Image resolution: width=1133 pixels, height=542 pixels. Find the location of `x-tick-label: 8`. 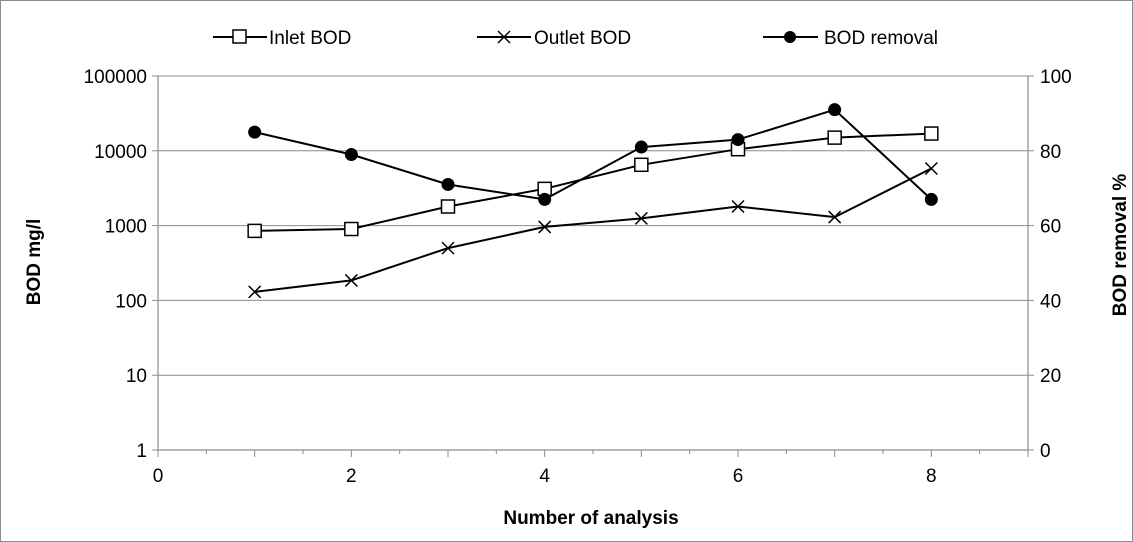

x-tick-label: 8 is located at coordinates (931, 476).